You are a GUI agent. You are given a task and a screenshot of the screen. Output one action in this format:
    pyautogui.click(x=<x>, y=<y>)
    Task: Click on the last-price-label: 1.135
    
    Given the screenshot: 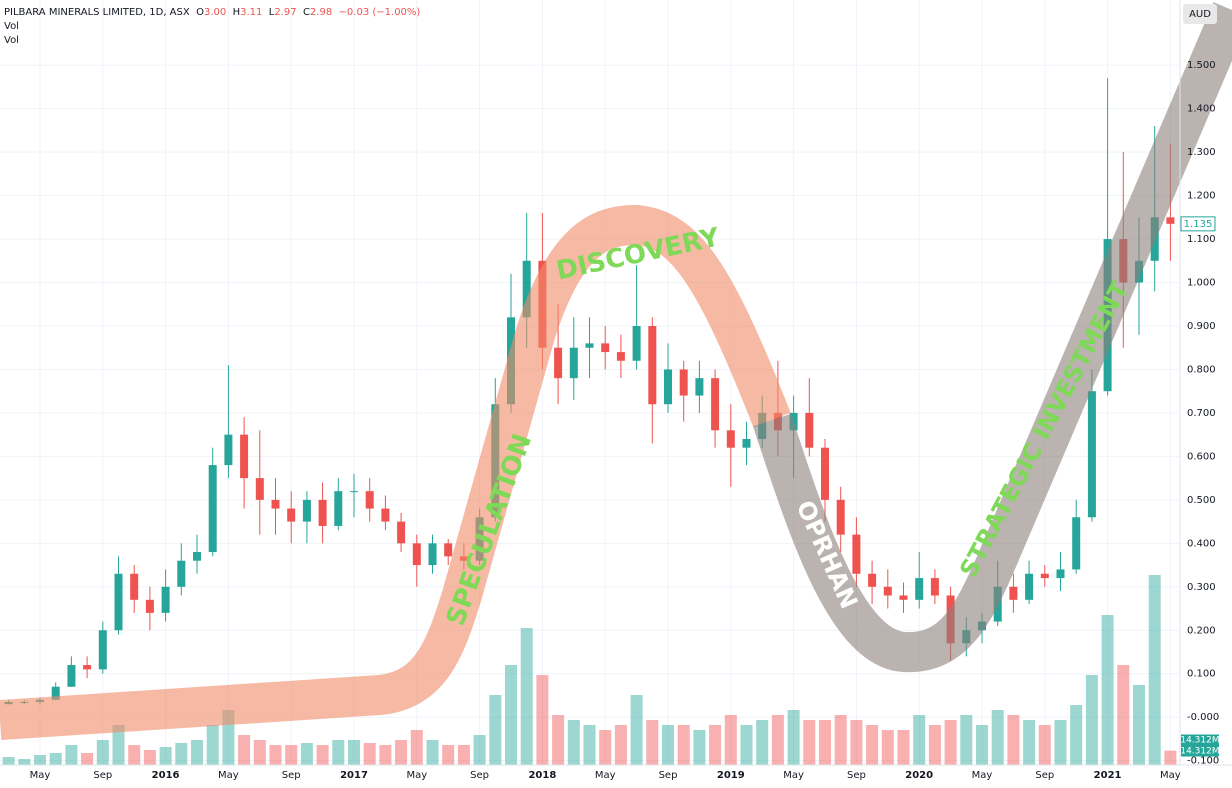 What is the action you would take?
    pyautogui.click(x=1198, y=224)
    